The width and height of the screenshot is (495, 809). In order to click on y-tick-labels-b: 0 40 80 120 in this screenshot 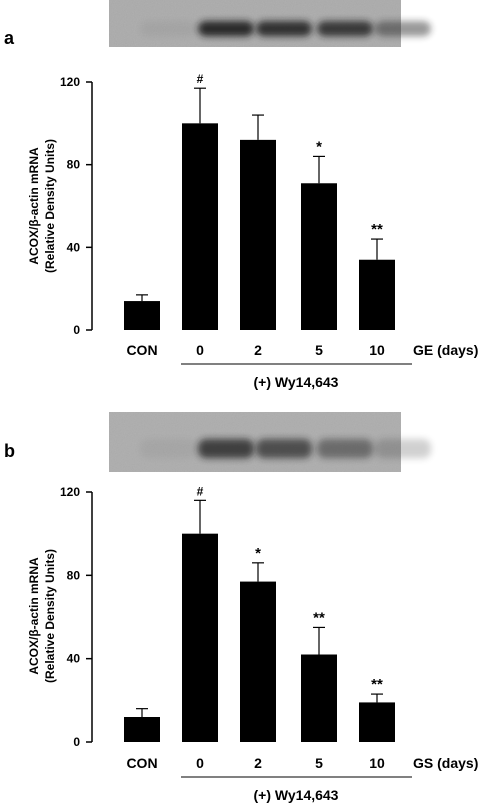, I will do `click(70, 617)`.